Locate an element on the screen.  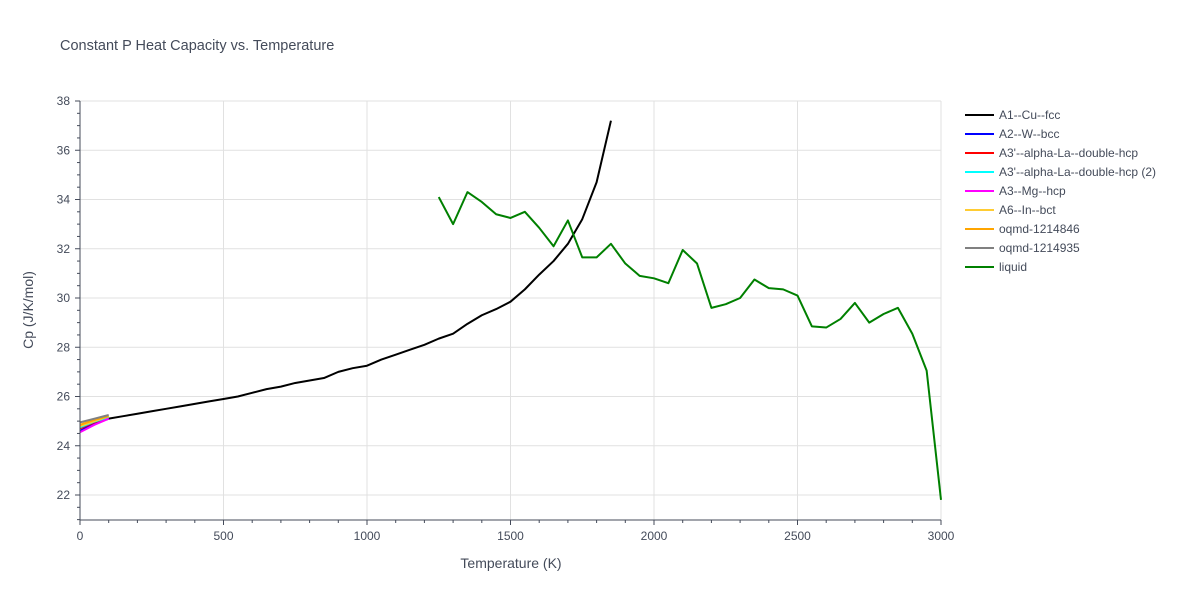
y-tick-label: 36 is located at coordinates (64, 150).